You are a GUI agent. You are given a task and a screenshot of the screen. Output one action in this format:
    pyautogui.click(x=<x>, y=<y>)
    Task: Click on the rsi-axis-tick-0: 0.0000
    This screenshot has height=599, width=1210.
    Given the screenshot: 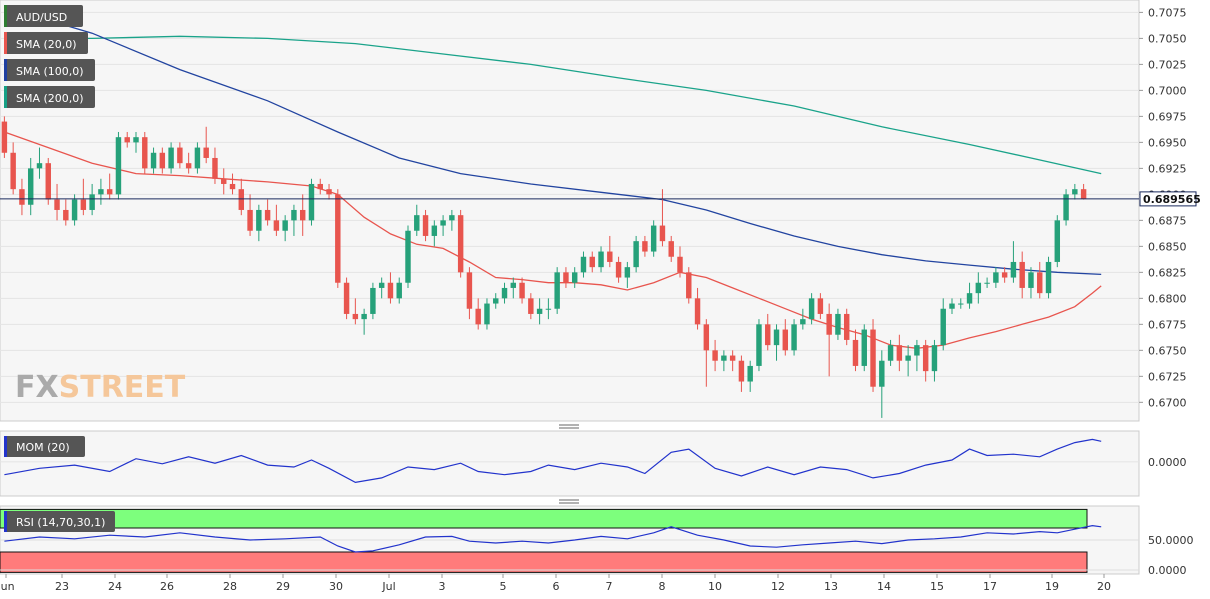 What is the action you would take?
    pyautogui.click(x=1167, y=570)
    